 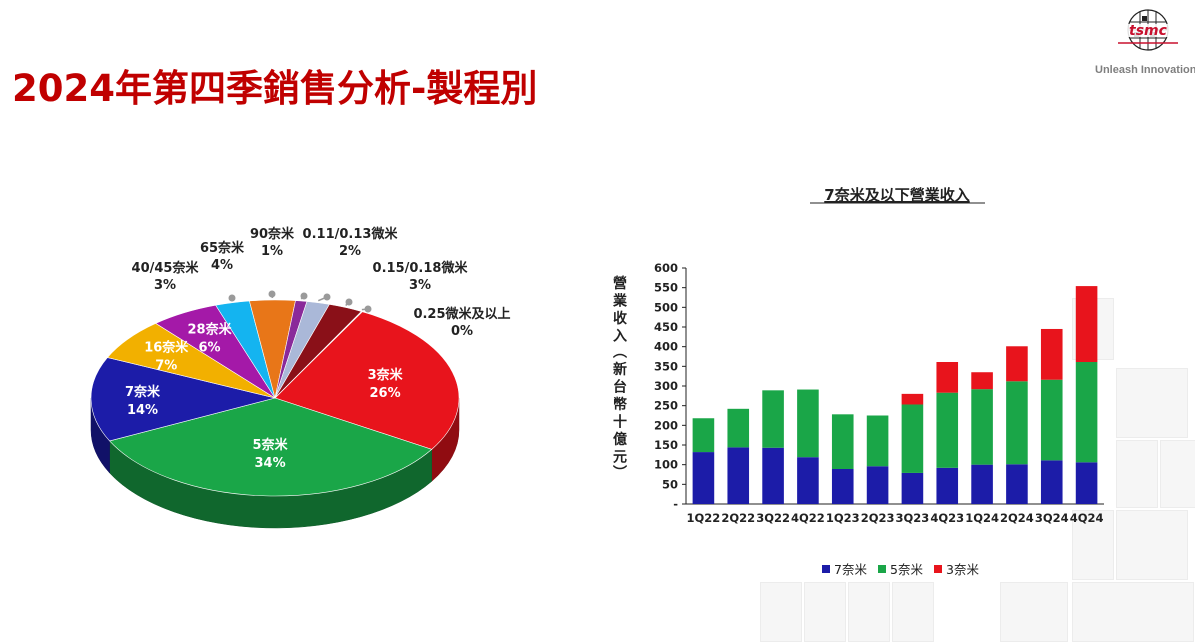 What do you see at coordinates (738, 428) in the screenshot?
I see `bar-5奈米-2Q22` at bounding box center [738, 428].